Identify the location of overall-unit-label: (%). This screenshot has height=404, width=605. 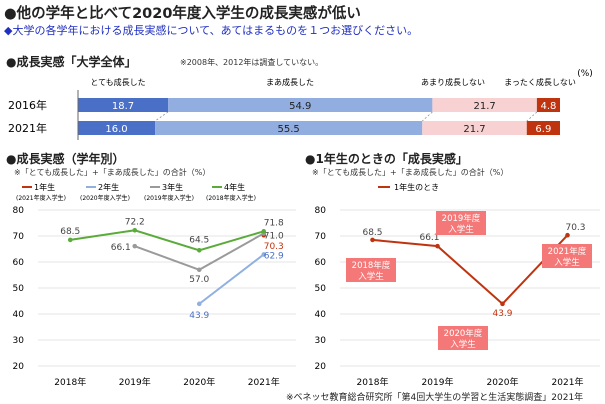
(585, 74).